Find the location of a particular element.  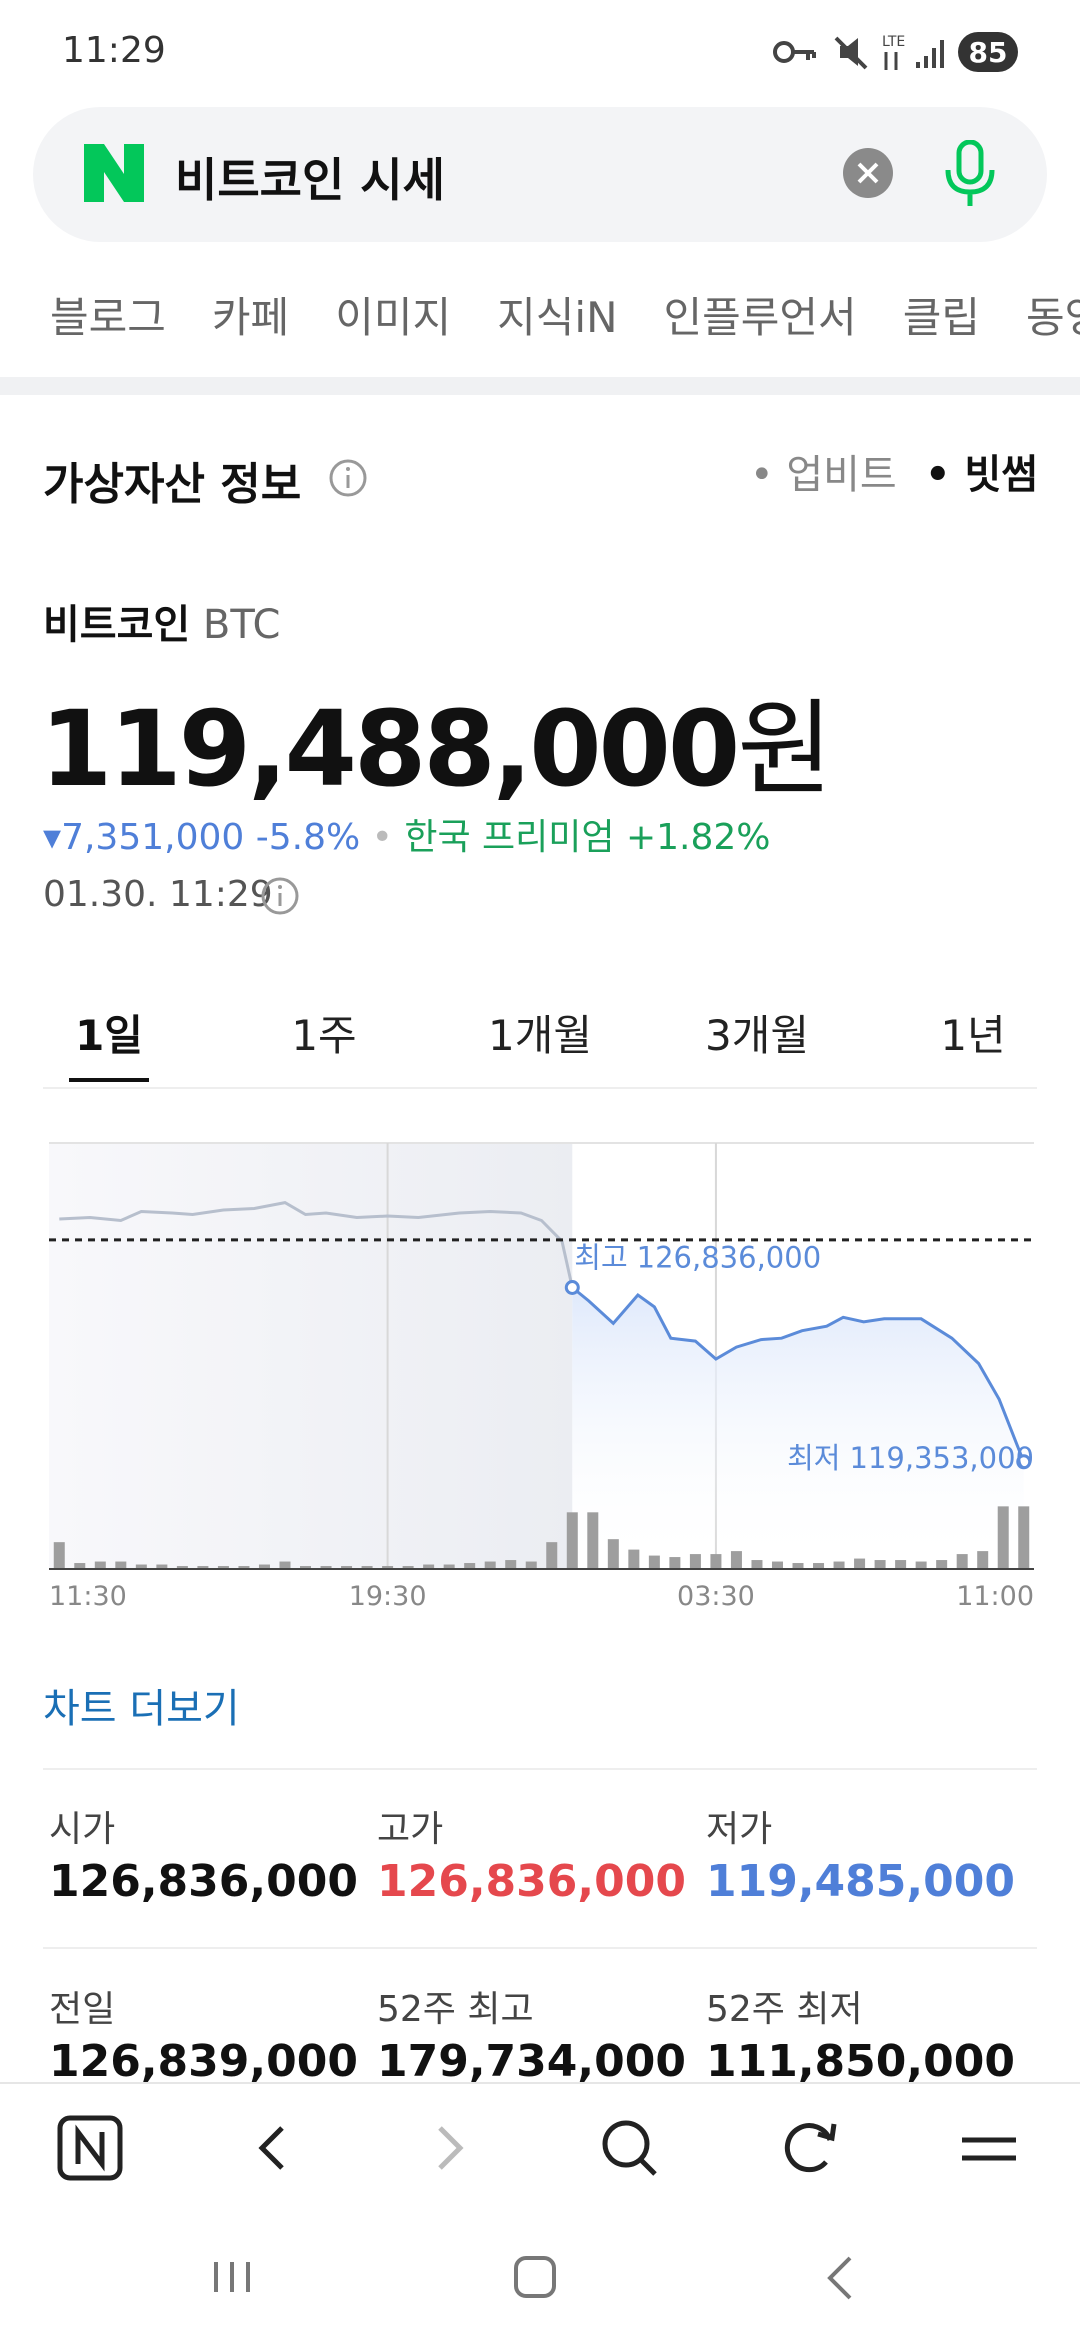

period-tab: 1개월 is located at coordinates (539, 1035).